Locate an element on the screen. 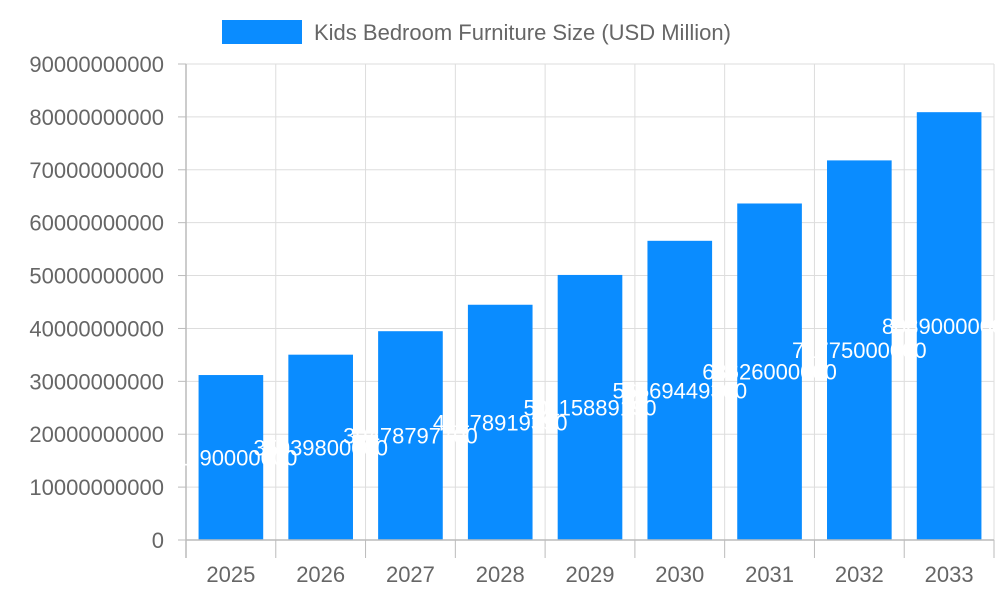 Image resolution: width=1000 pixels, height=600 pixels. x-tick-label: 2031 is located at coordinates (769, 574).